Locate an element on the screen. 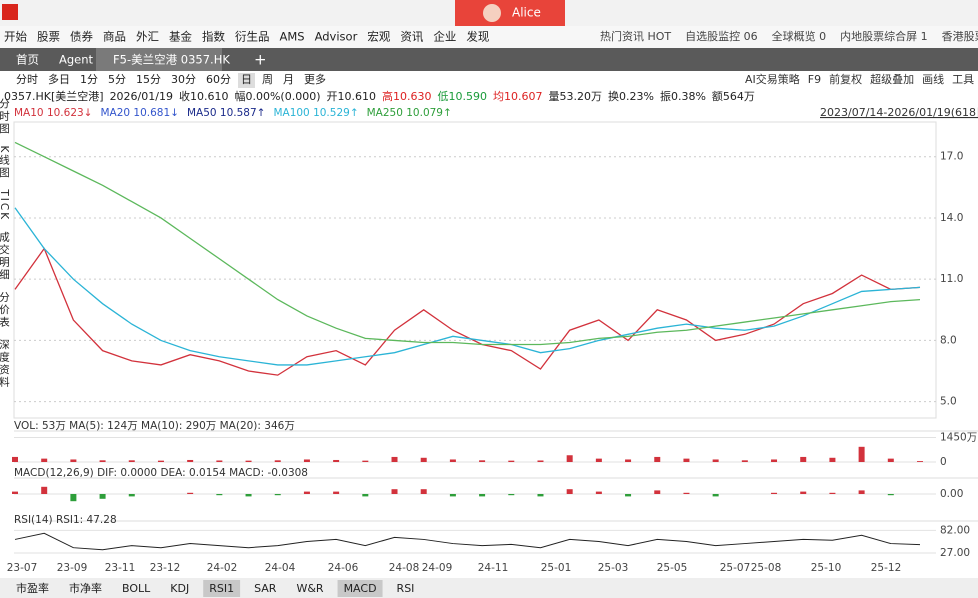 This screenshot has width=978, height=598. bottom-tab: BOLL is located at coordinates (136, 588).